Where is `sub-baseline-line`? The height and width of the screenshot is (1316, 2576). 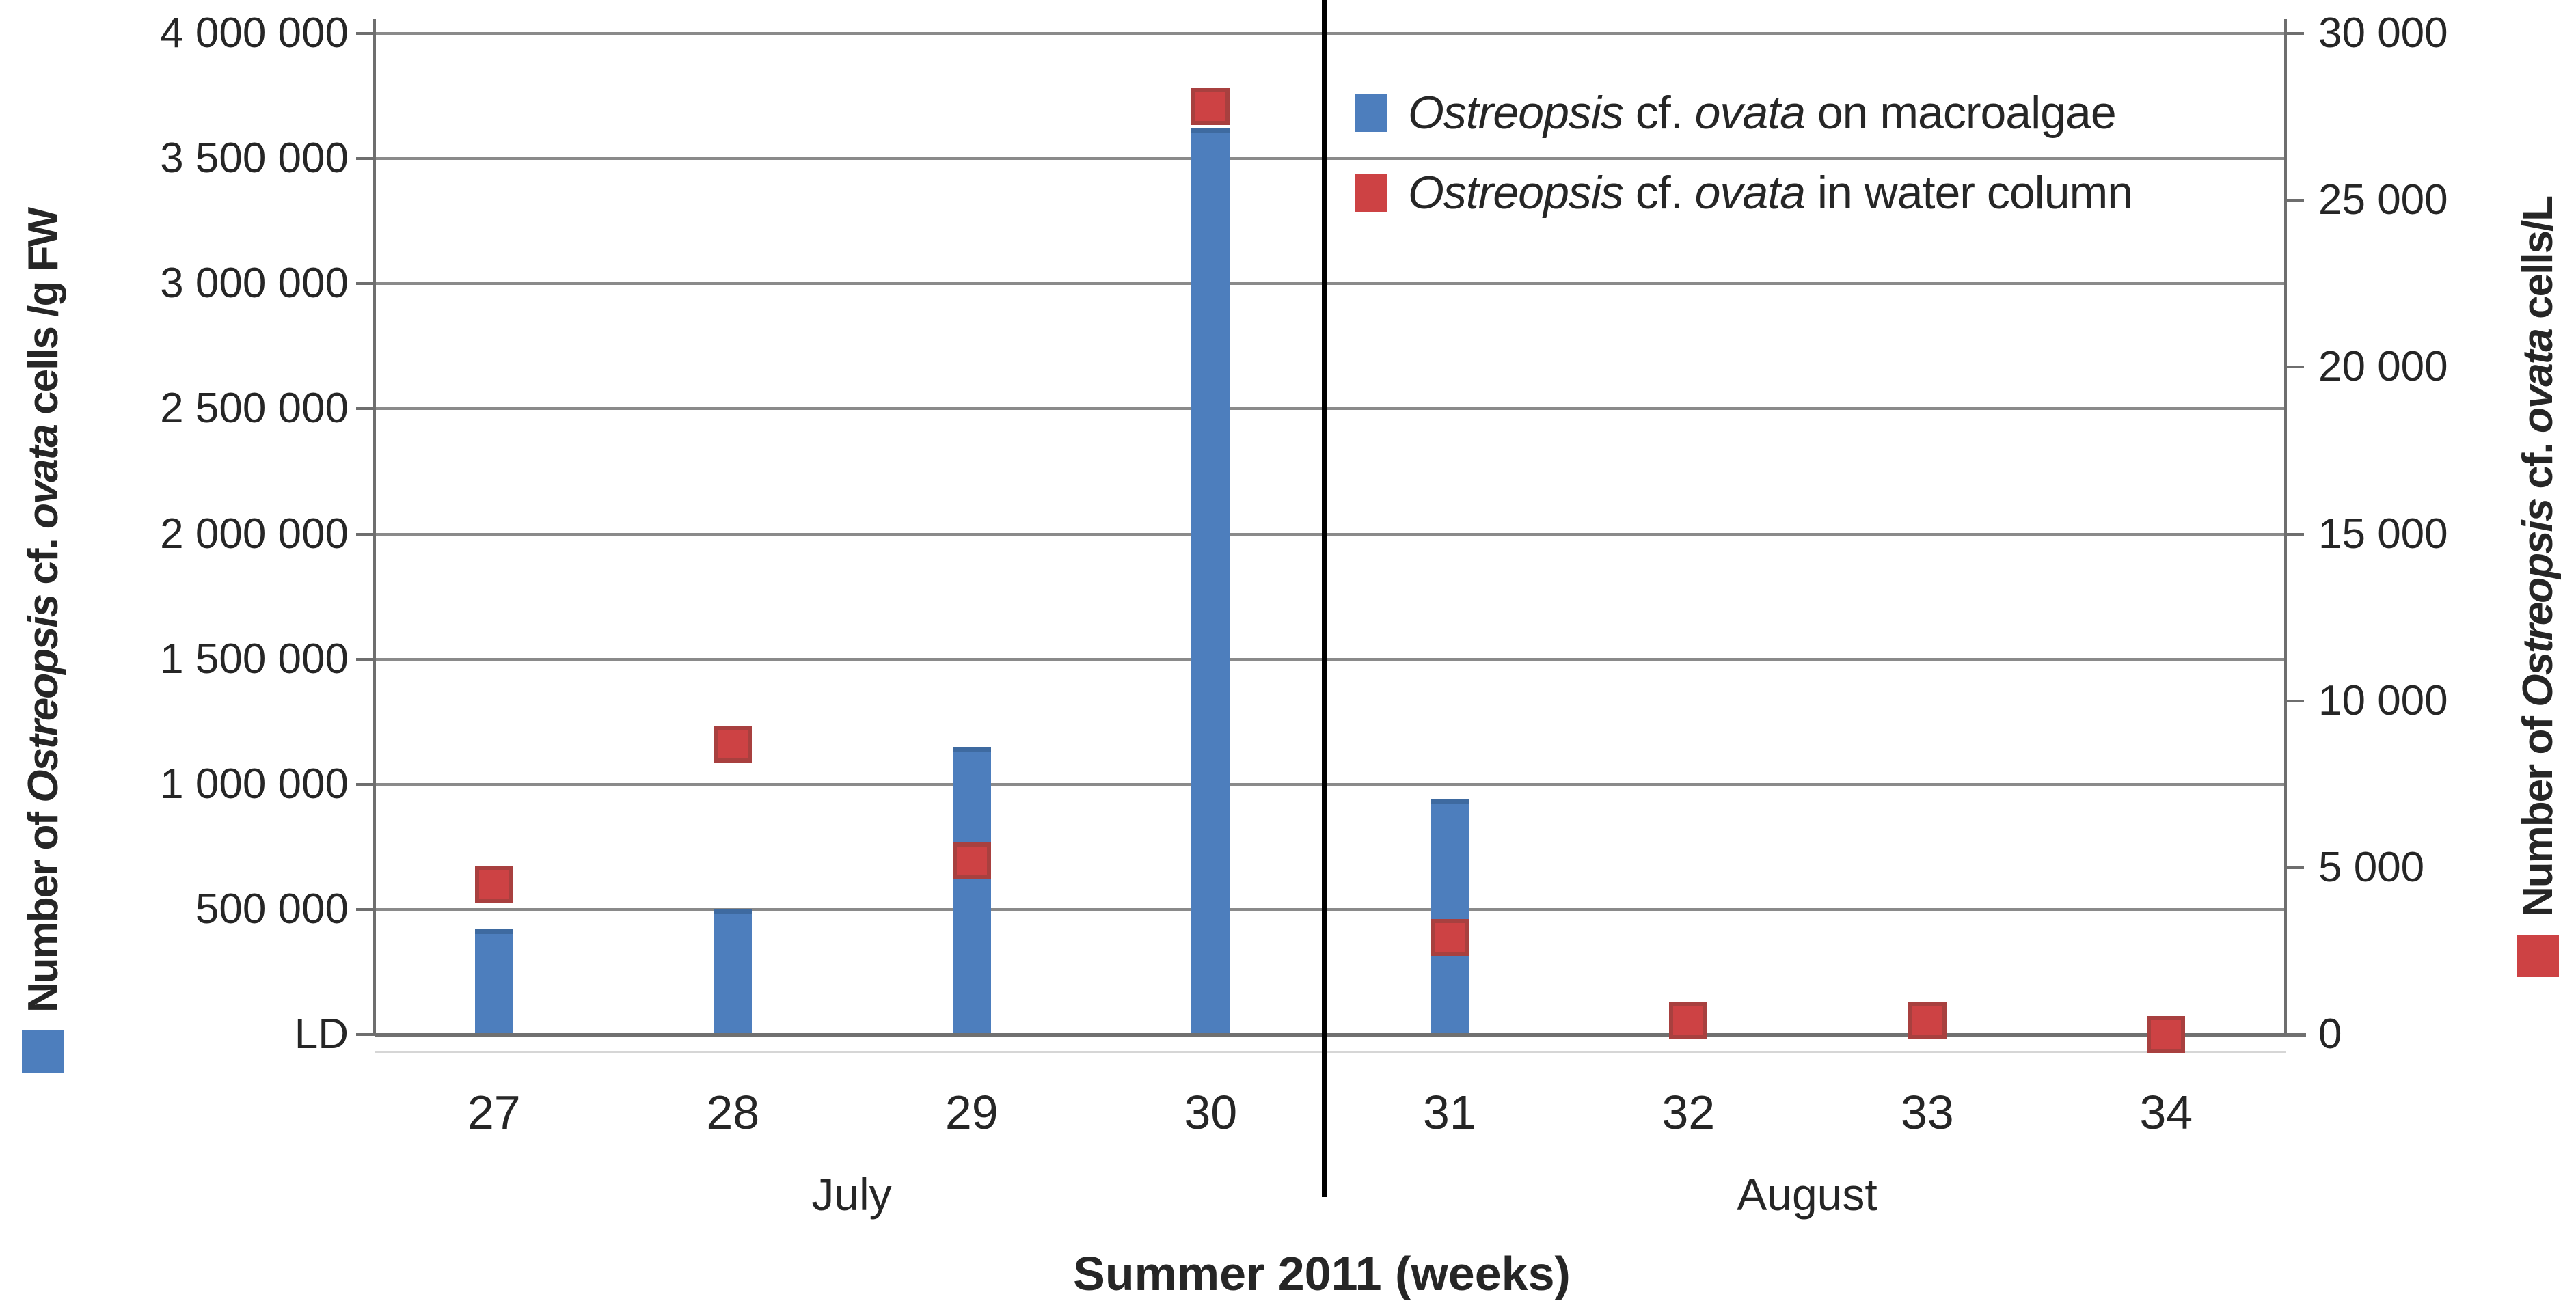 sub-baseline-line is located at coordinates (1331, 1052).